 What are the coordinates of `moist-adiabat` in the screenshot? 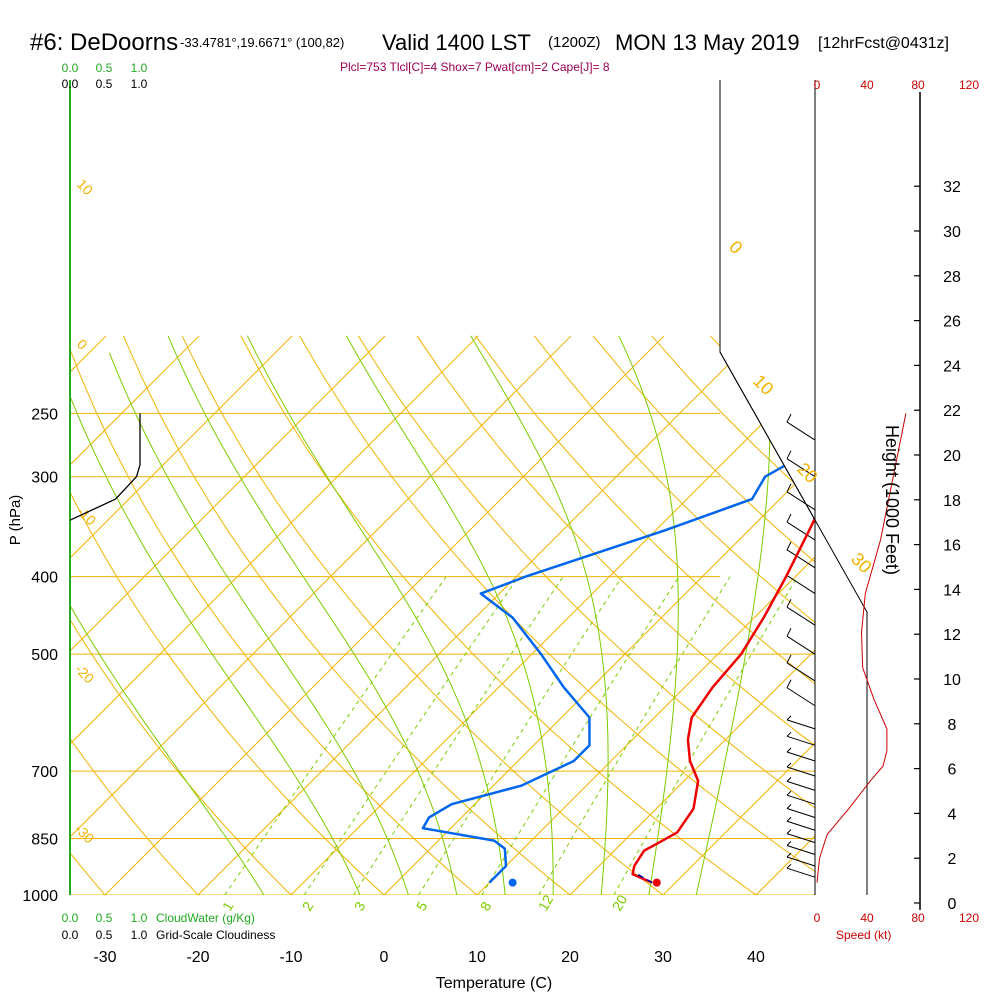 It's located at (539, 615).